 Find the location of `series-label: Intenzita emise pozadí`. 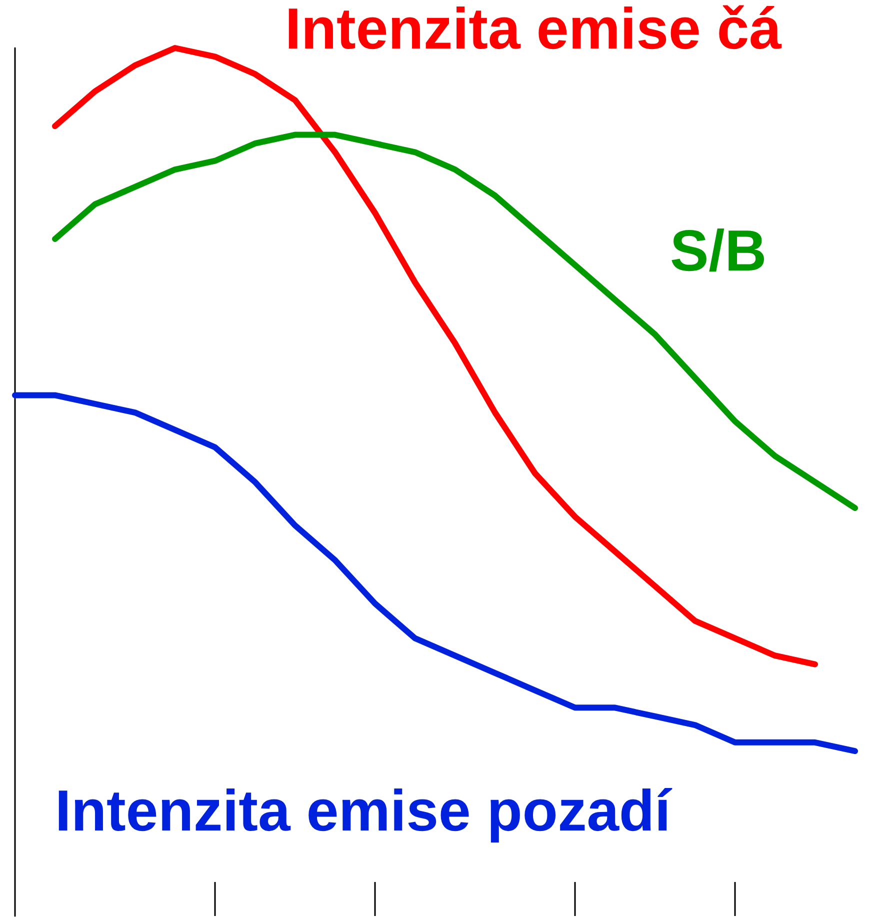

series-label: Intenzita emise pozadí is located at coordinates (363, 811).